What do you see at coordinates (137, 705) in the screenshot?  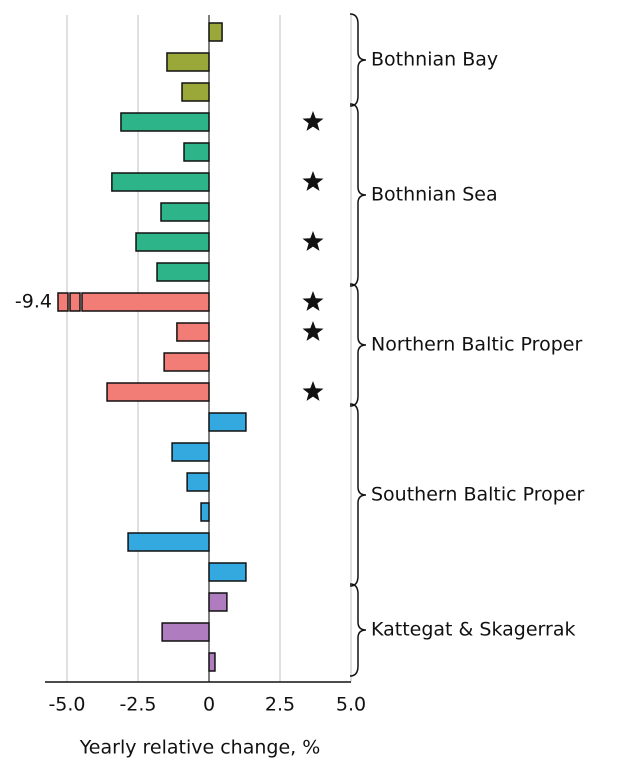 I see `x-tick-label: -2.5` at bounding box center [137, 705].